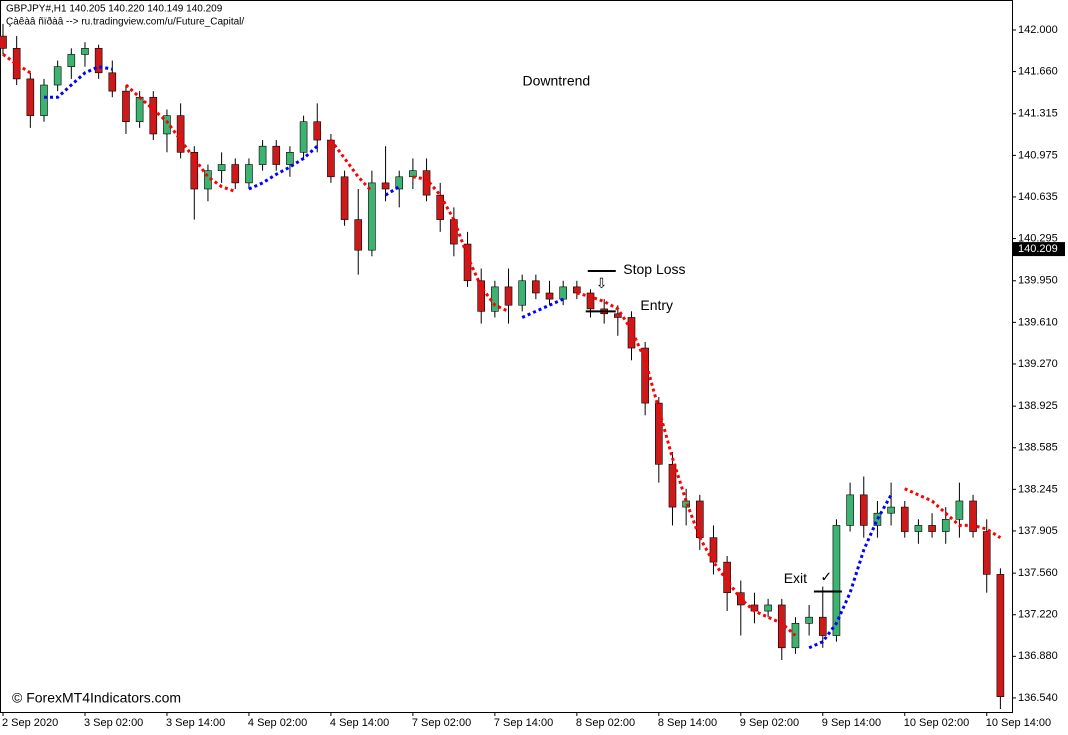  Describe the element at coordinates (523, 723) in the screenshot. I see `x-tick-label: 7 Sep 14:00` at that location.